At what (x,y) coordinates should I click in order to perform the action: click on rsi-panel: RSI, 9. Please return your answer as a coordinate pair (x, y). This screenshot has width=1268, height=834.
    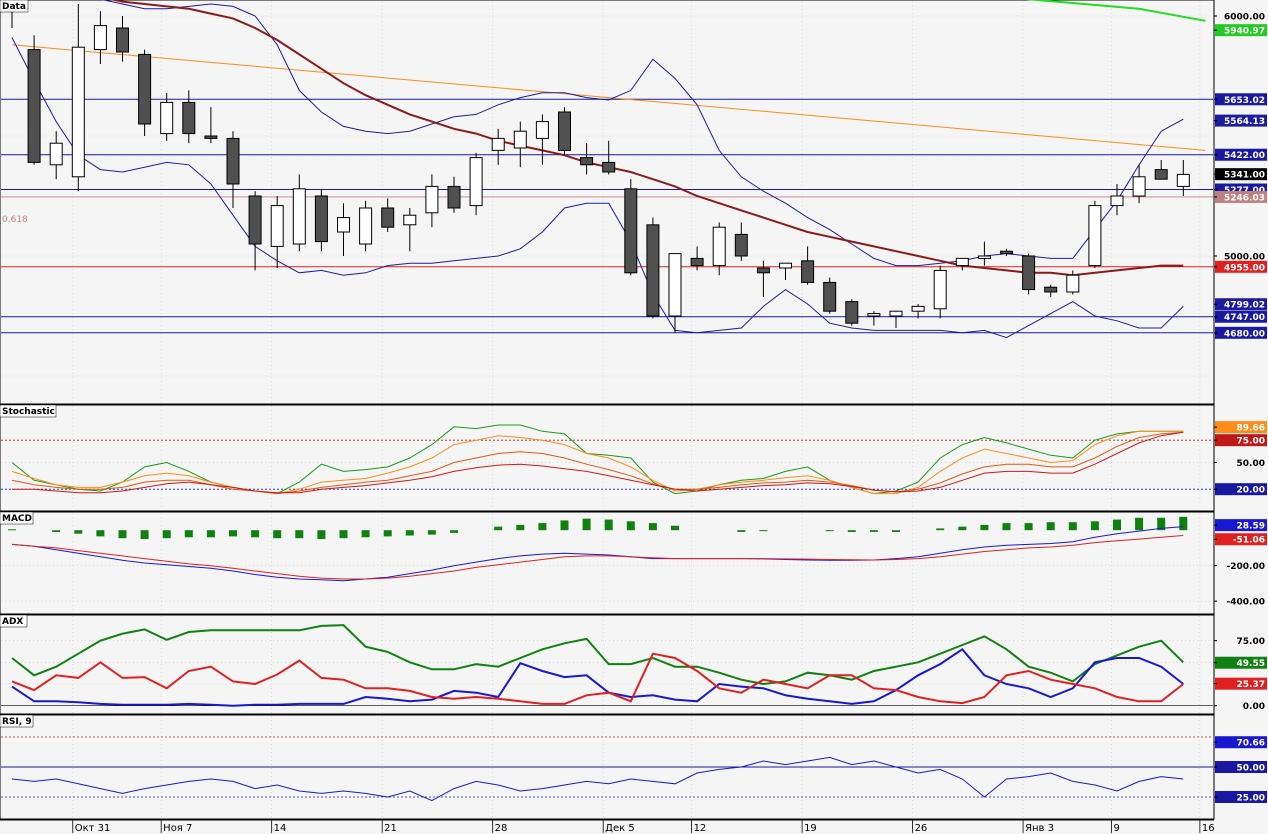
    Looking at the image, I should click on (607, 767).